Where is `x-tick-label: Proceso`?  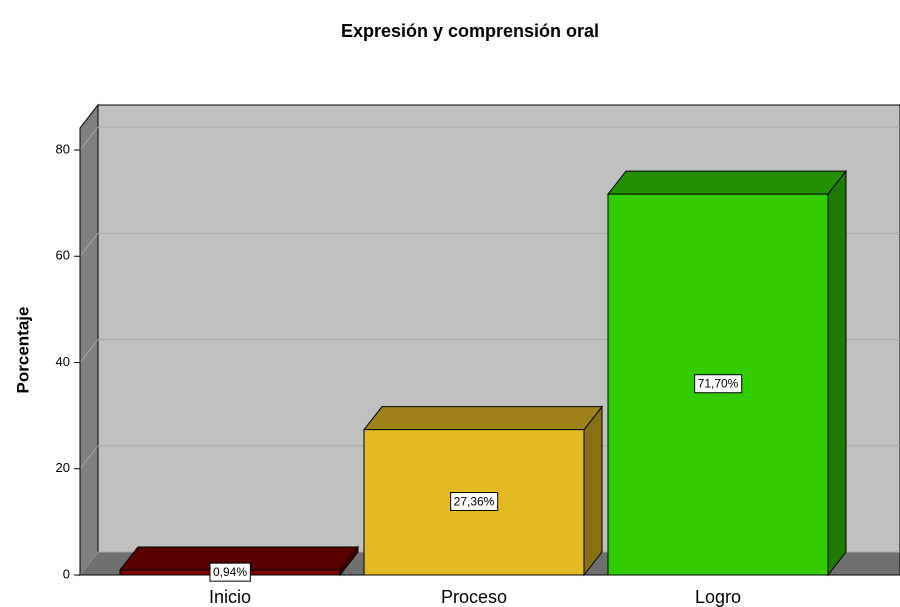 x-tick-label: Proceso is located at coordinates (474, 597).